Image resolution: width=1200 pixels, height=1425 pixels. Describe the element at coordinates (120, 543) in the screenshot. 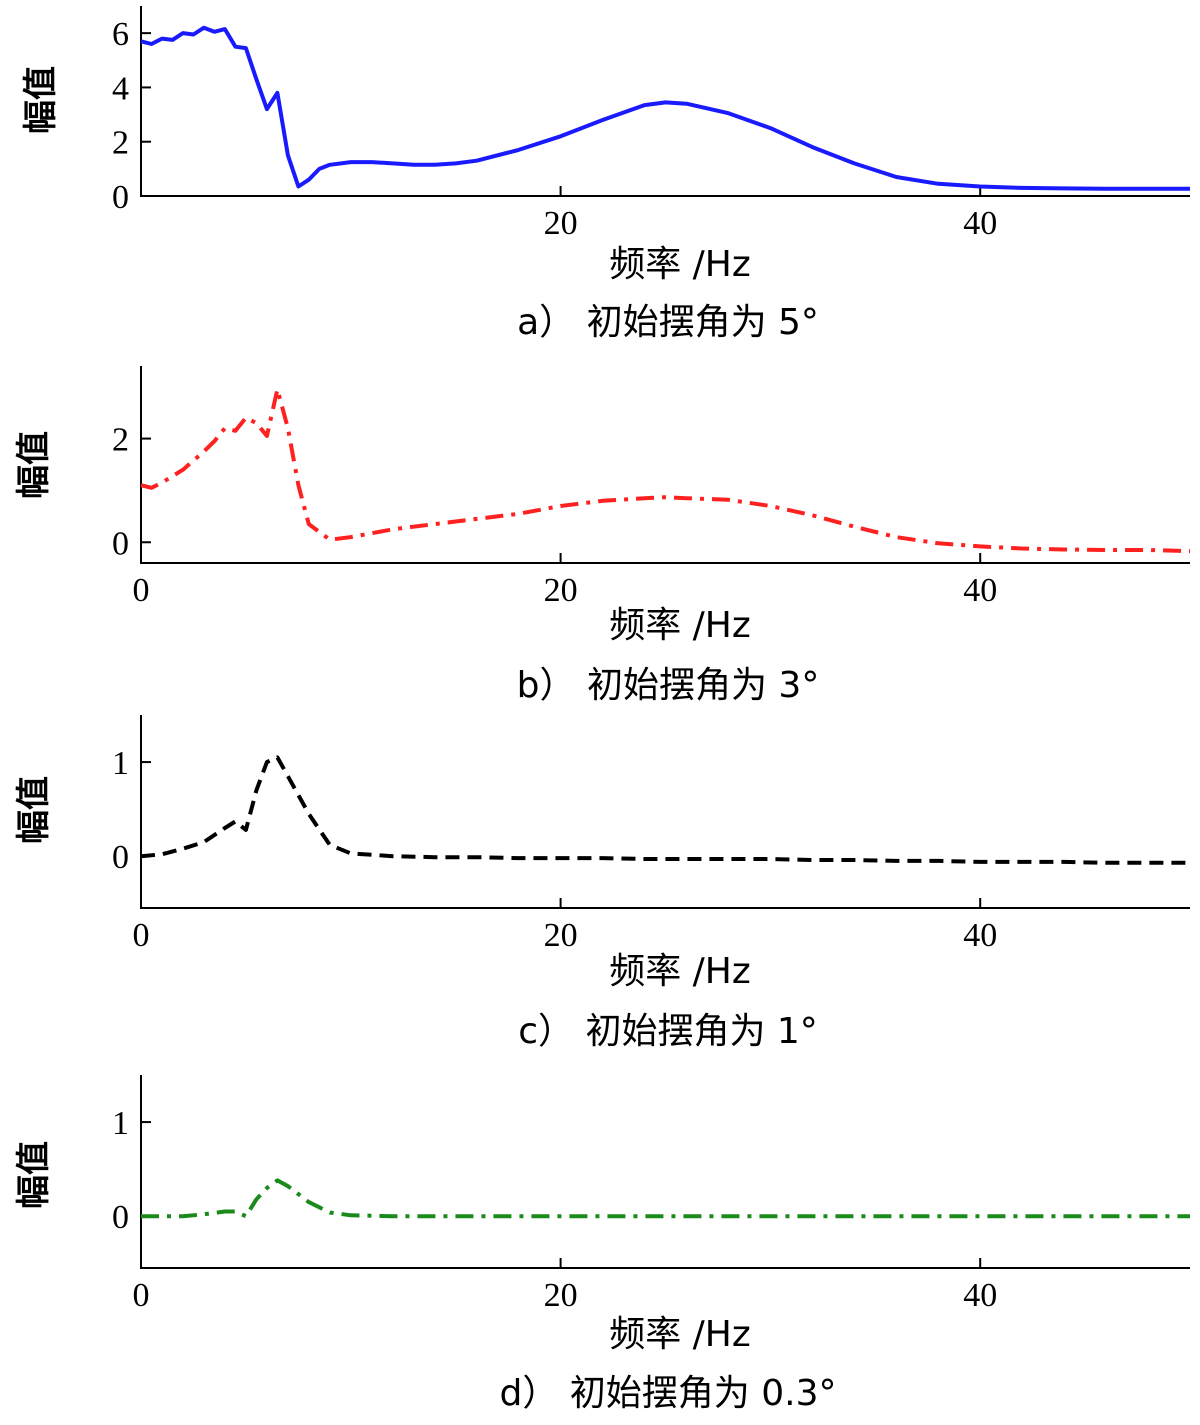

I see `panel-b-ytick-label: 0` at that location.